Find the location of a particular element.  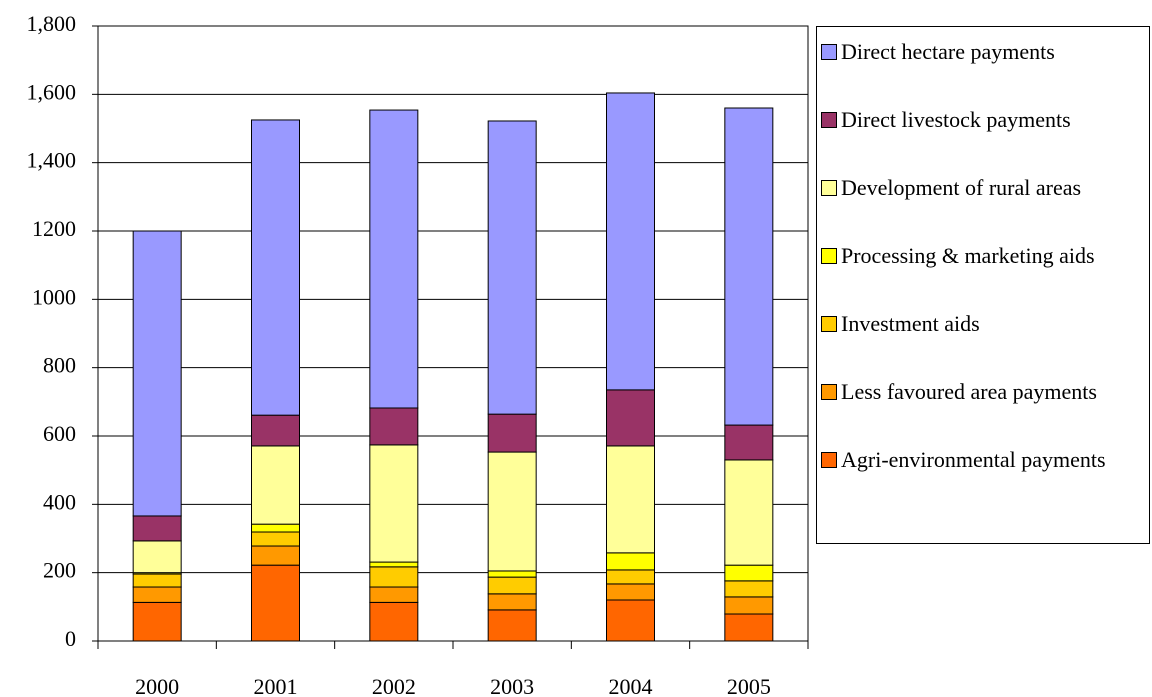

y-tick-label: 800 is located at coordinates (59, 365).